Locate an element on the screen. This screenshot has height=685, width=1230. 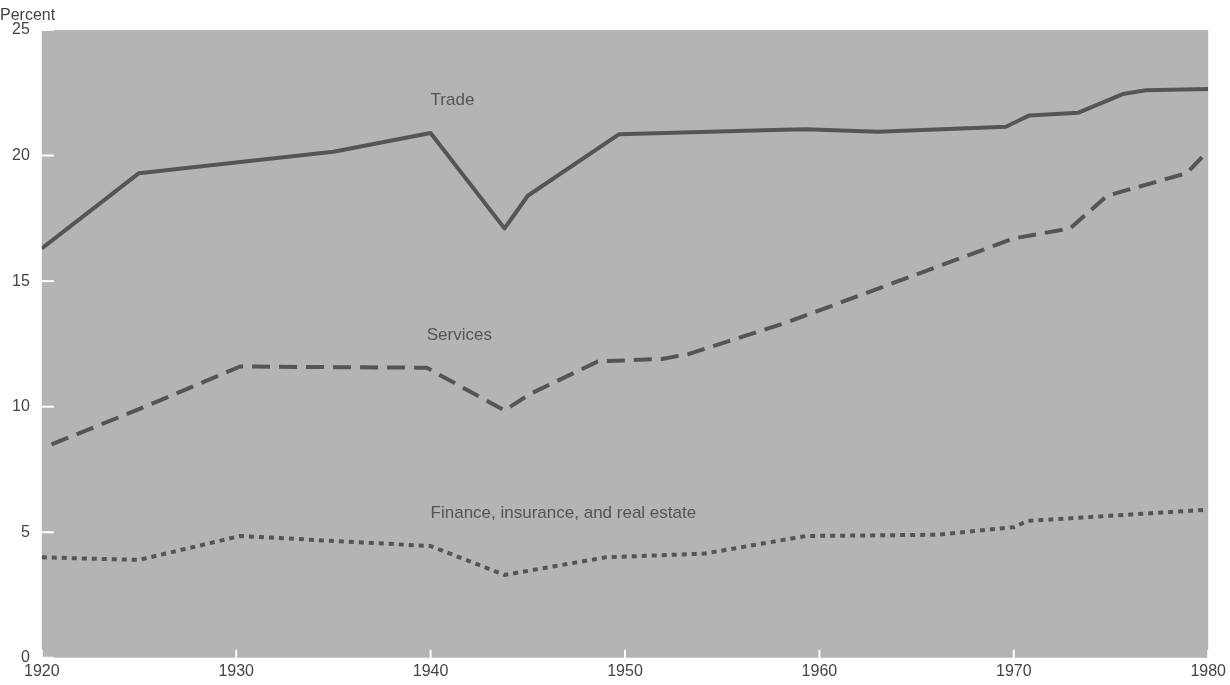
series-label: Services is located at coordinates (459, 334).